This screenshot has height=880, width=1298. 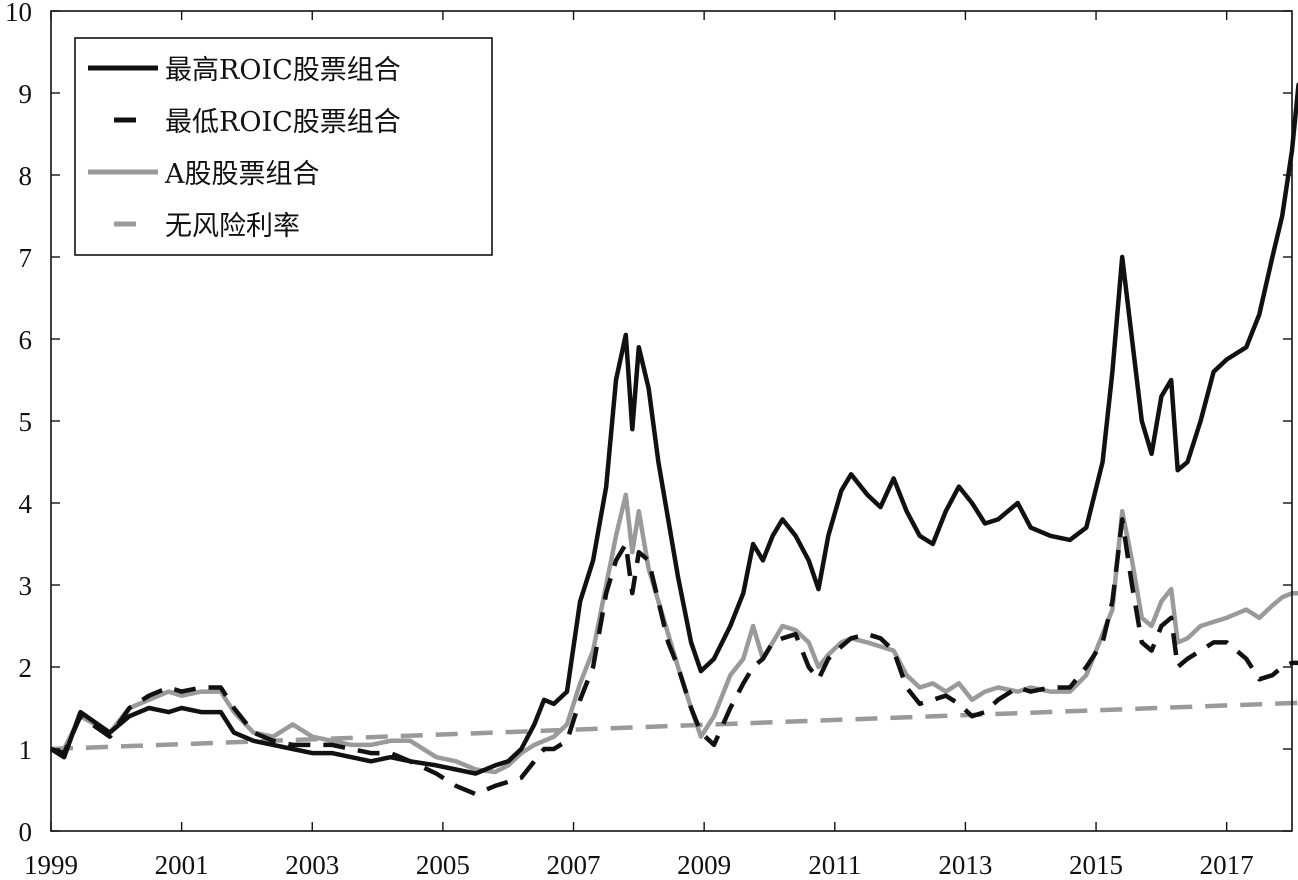 What do you see at coordinates (283, 122) in the screenshot?
I see `legend-label-1: 最低ROIC股票组合` at bounding box center [283, 122].